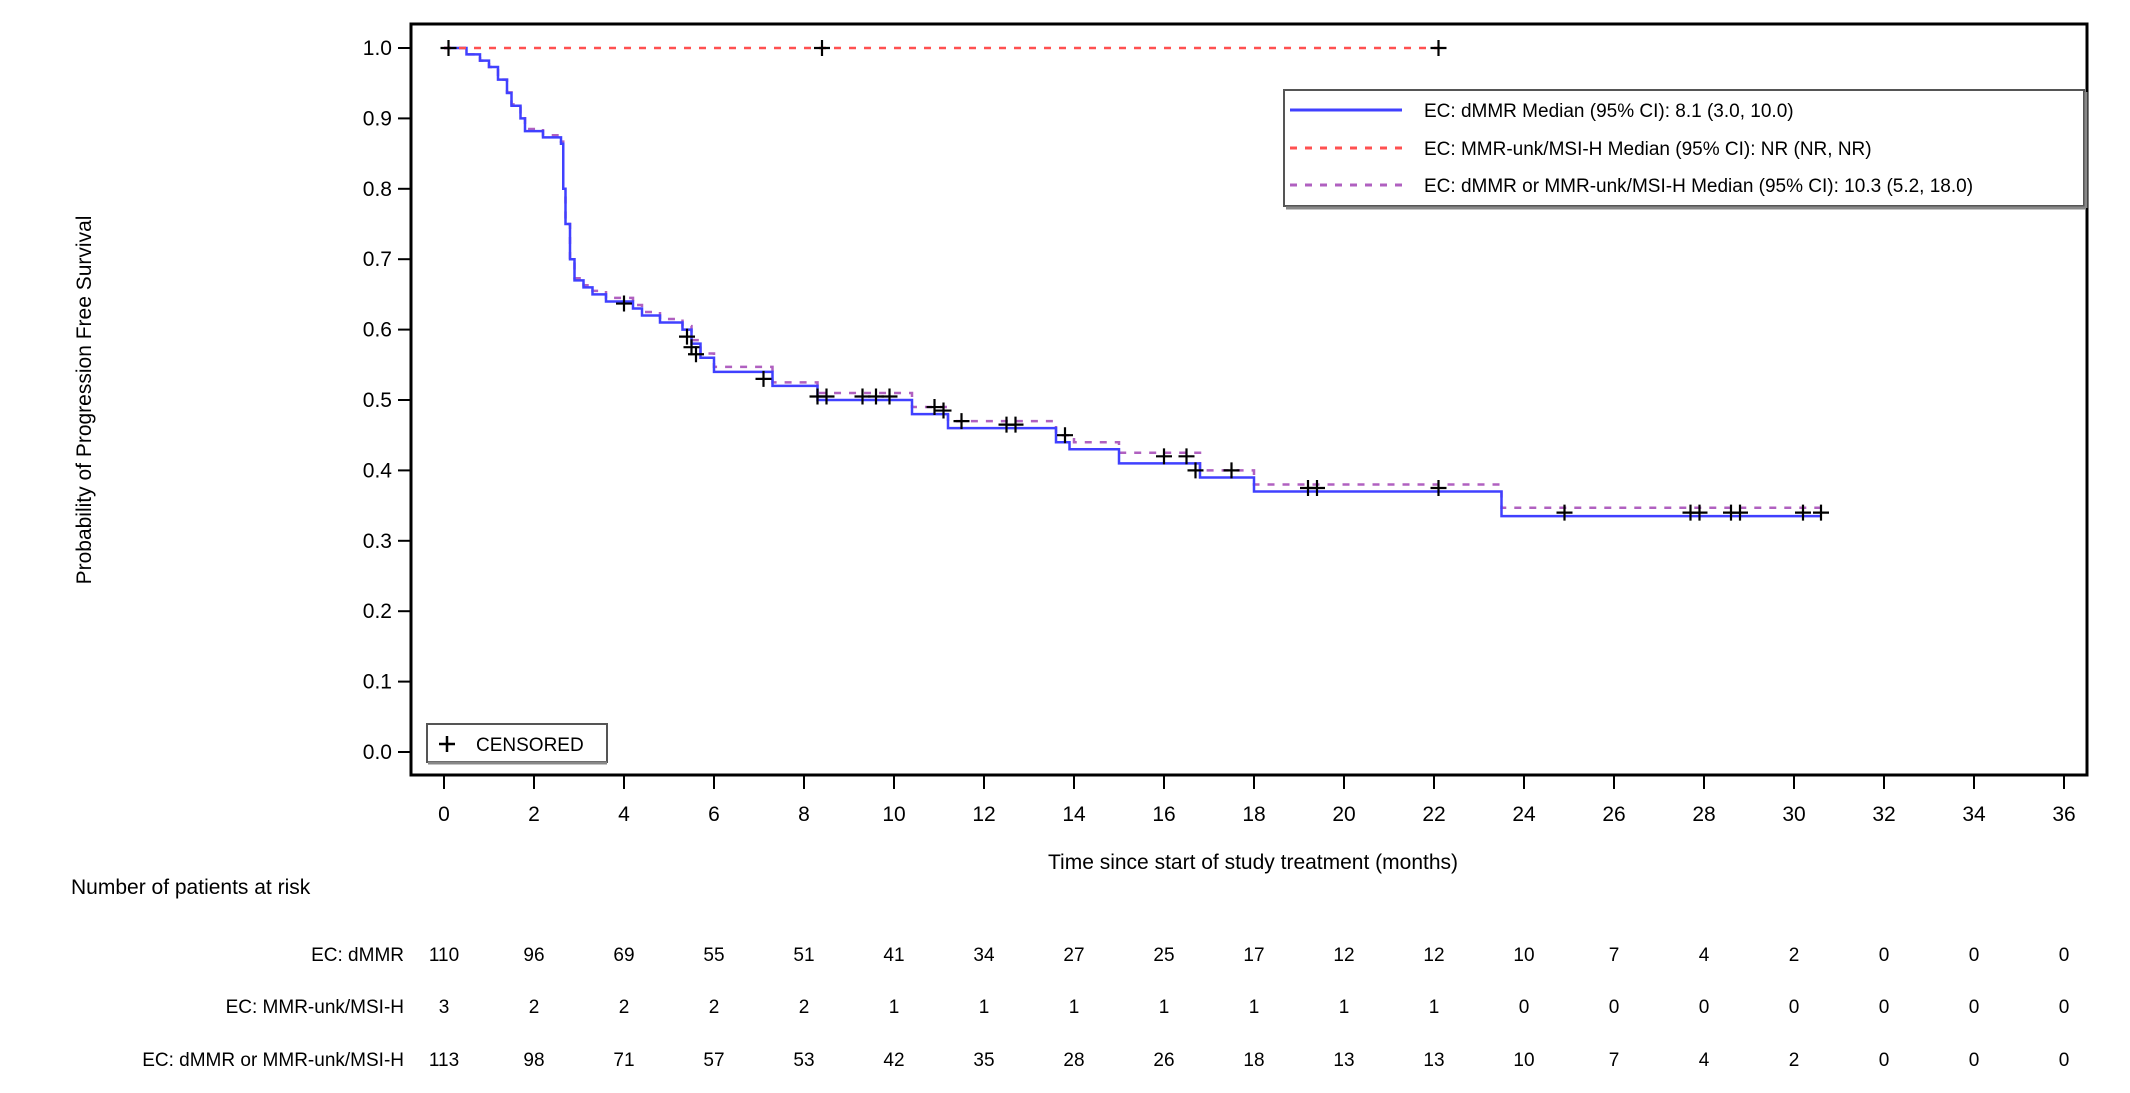 The width and height of the screenshot is (2130, 1093). What do you see at coordinates (803, 1060) in the screenshot?
I see `risk-count: 53` at bounding box center [803, 1060].